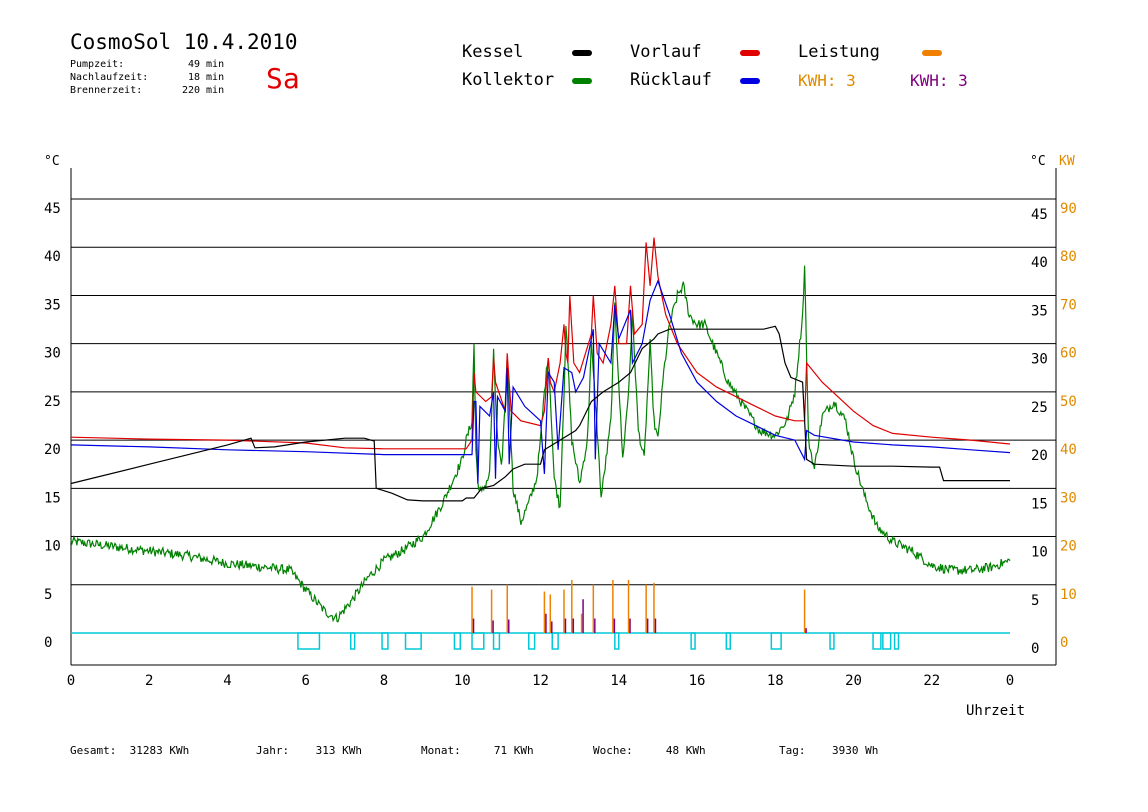 The height and width of the screenshot is (812, 1148). Describe the element at coordinates (1068, 498) in the screenshot. I see `y2-tick-label: 30` at that location.